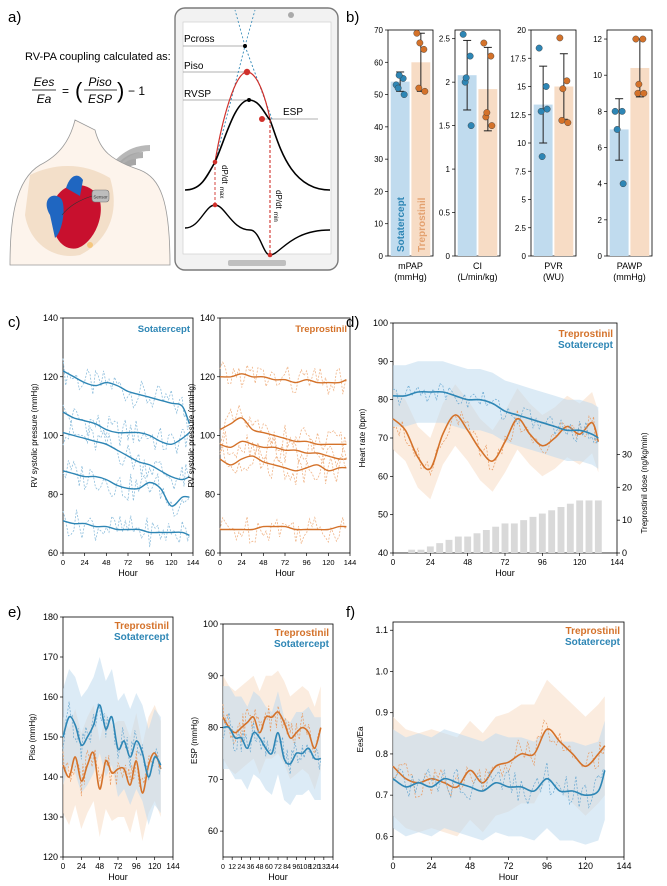 The image size is (667, 886). What do you see at coordinates (445, 126) in the screenshot?
I see `y-tick-label: 1.5` at bounding box center [445, 126].